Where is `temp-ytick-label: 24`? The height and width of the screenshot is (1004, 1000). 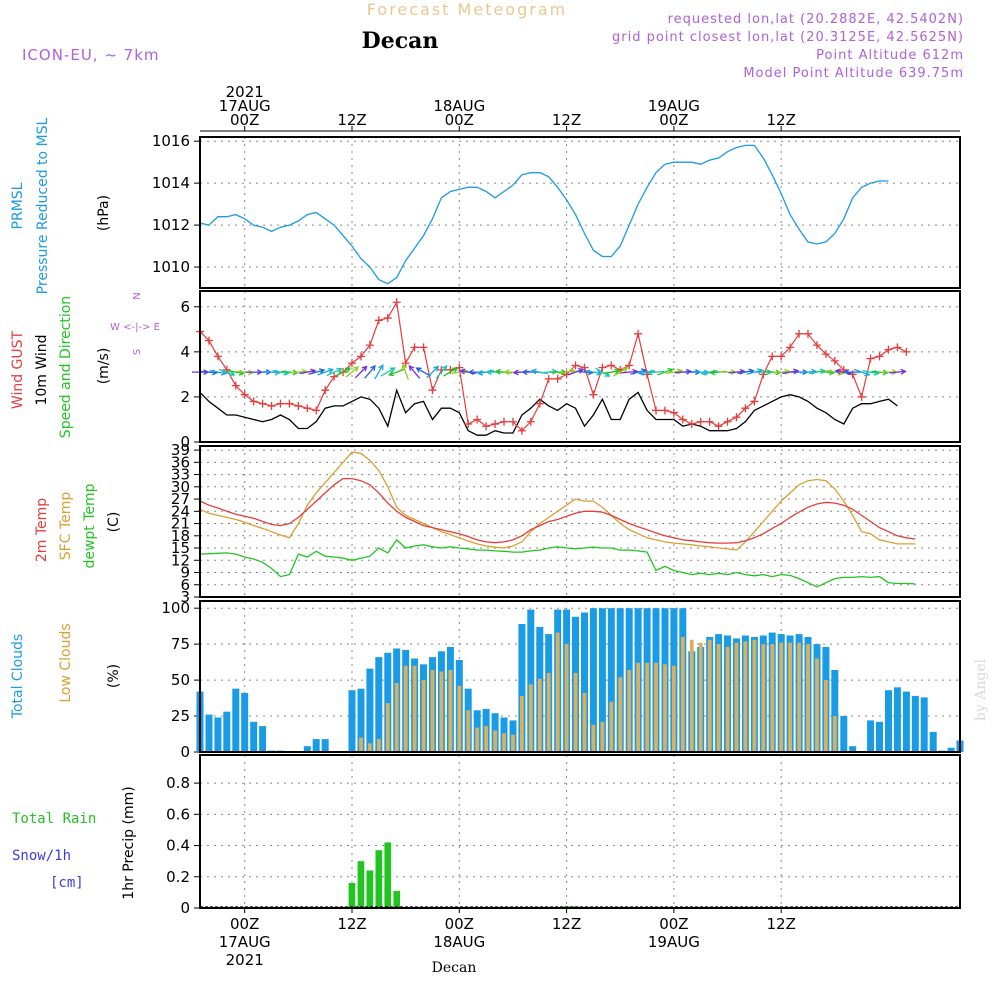 temp-ytick-label: 24 is located at coordinates (180, 511).